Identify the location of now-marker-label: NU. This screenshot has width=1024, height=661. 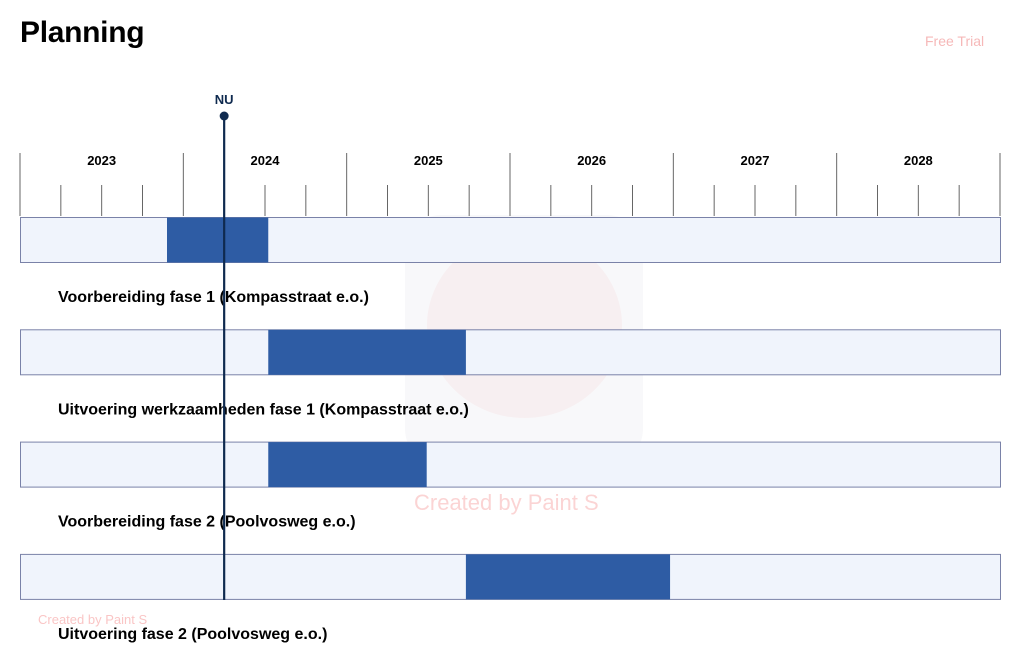
(224, 99).